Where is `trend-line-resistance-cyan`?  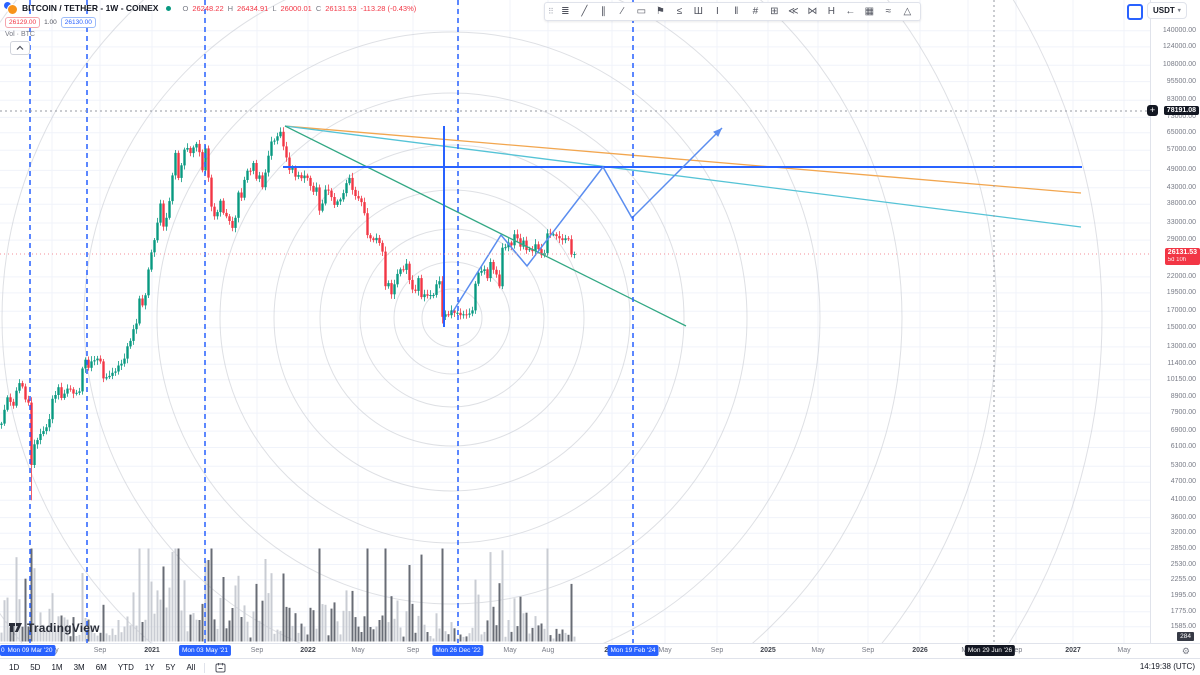 trend-line-resistance-cyan is located at coordinates (683, 176).